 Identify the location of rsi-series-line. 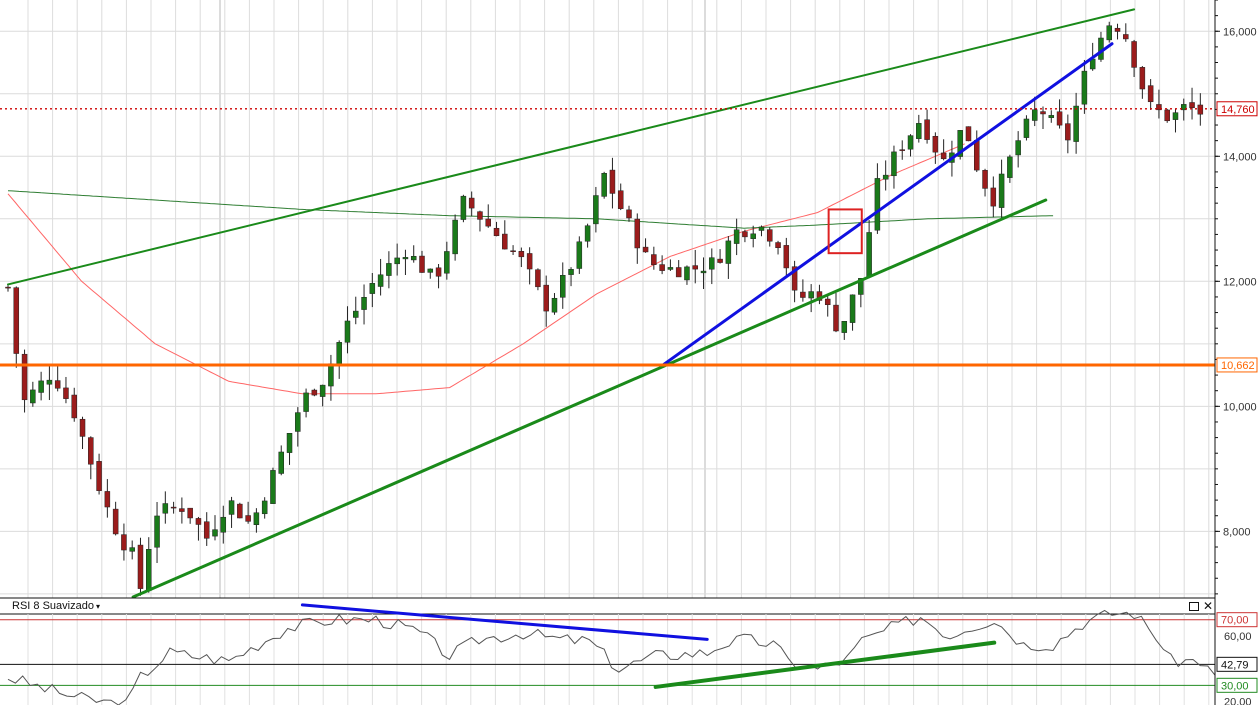
(626, 657).